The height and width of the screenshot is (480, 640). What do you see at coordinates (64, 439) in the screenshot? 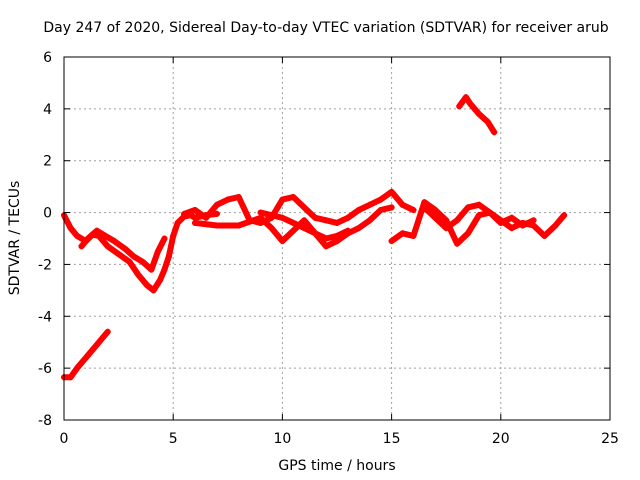
I see `x-tick-label: 0` at bounding box center [64, 439].